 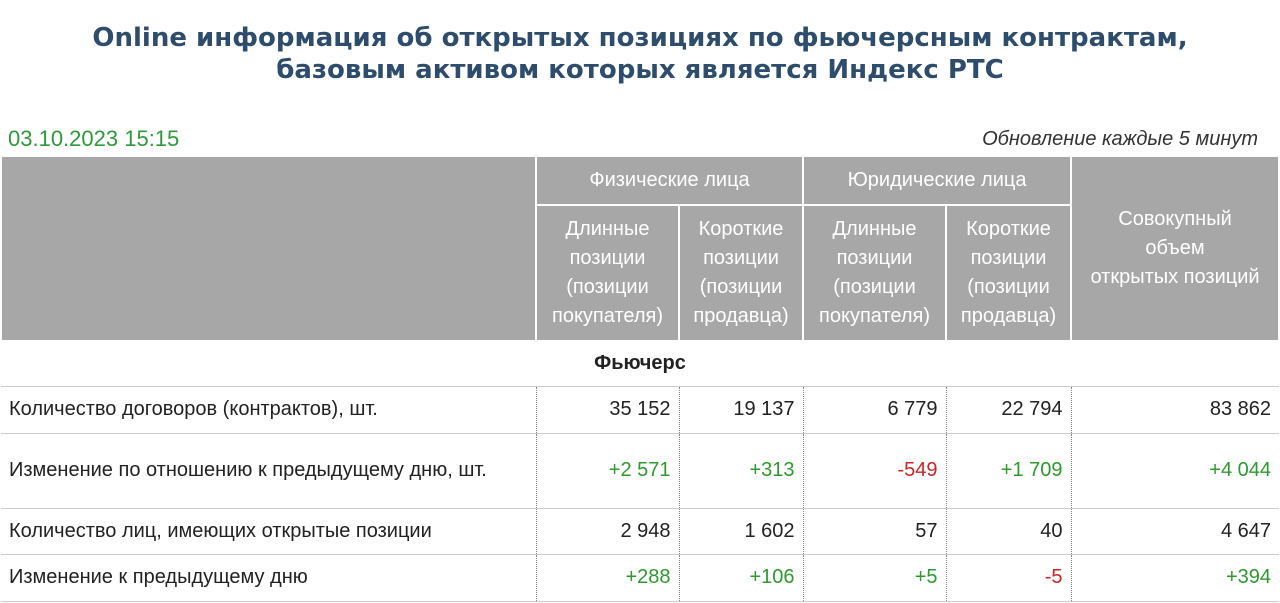 What do you see at coordinates (1175, 531) in the screenshot?
I see `cell: 4 647` at bounding box center [1175, 531].